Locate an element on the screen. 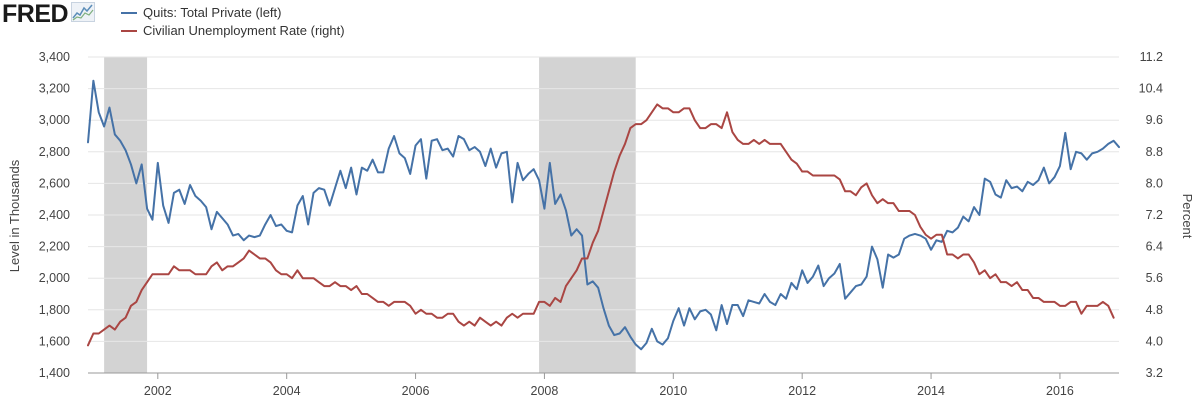 The image size is (1200, 402). legend-item-quits: Quits: Total Private (left) is located at coordinates (233, 13).